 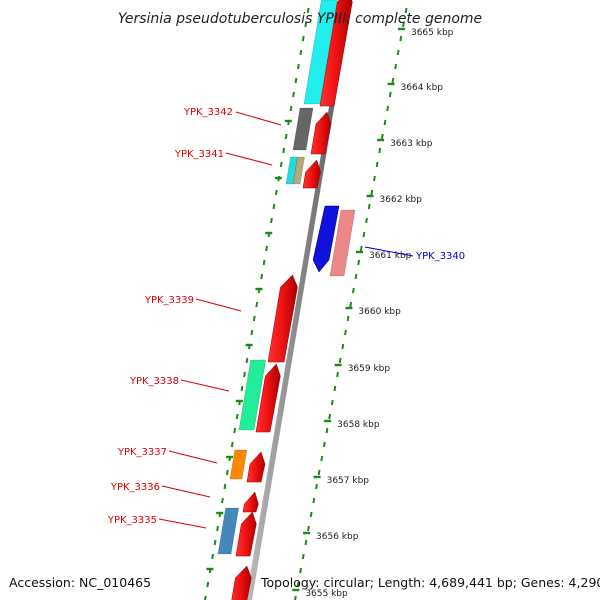 What do you see at coordinates (401, 200) in the screenshot?
I see `scale-tick-label: 3662 kbp` at bounding box center [401, 200].